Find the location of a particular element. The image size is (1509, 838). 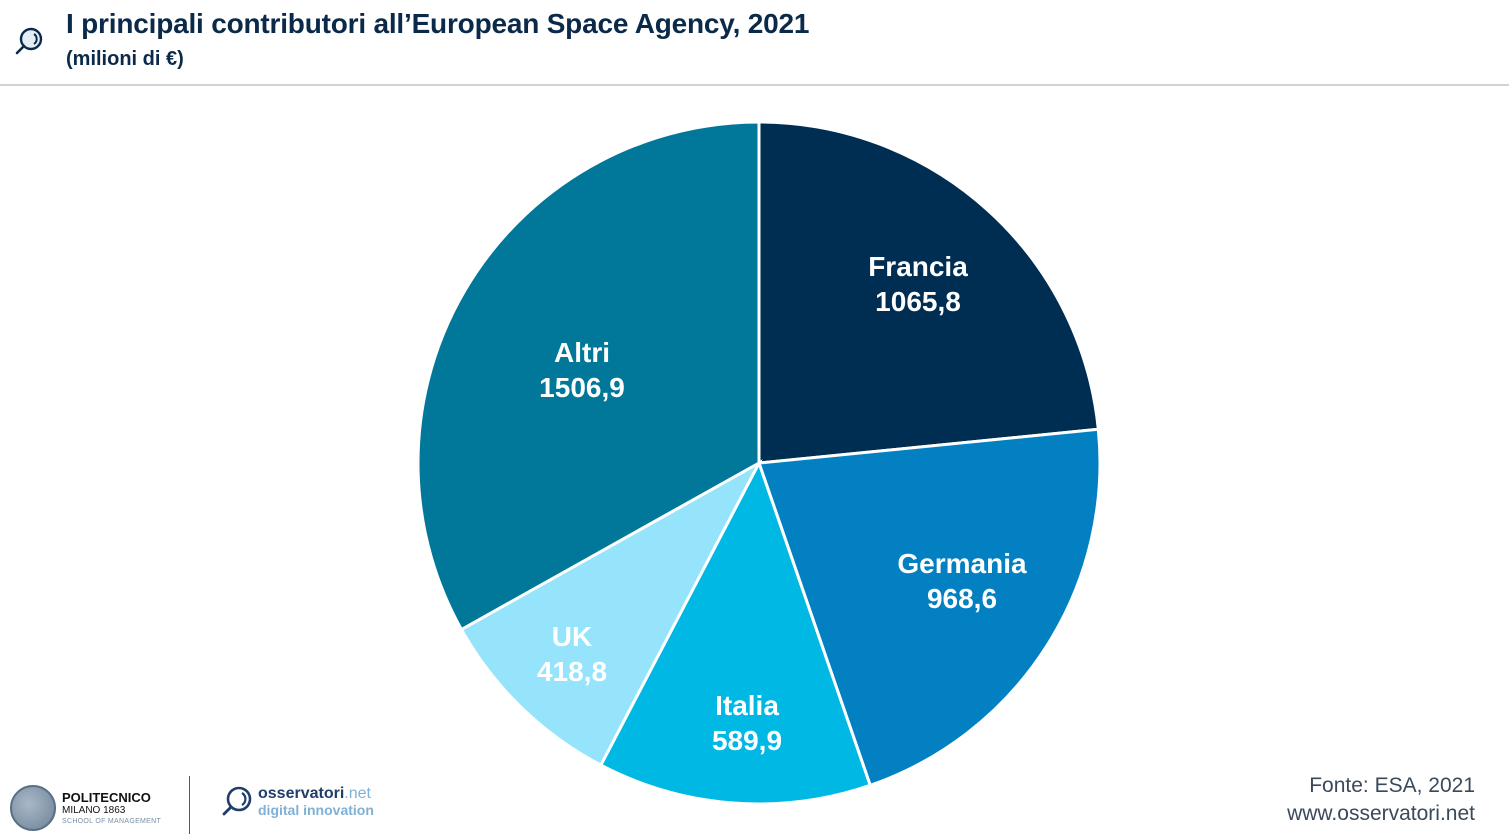

osservatori-brand: osservatori is located at coordinates (301, 793).